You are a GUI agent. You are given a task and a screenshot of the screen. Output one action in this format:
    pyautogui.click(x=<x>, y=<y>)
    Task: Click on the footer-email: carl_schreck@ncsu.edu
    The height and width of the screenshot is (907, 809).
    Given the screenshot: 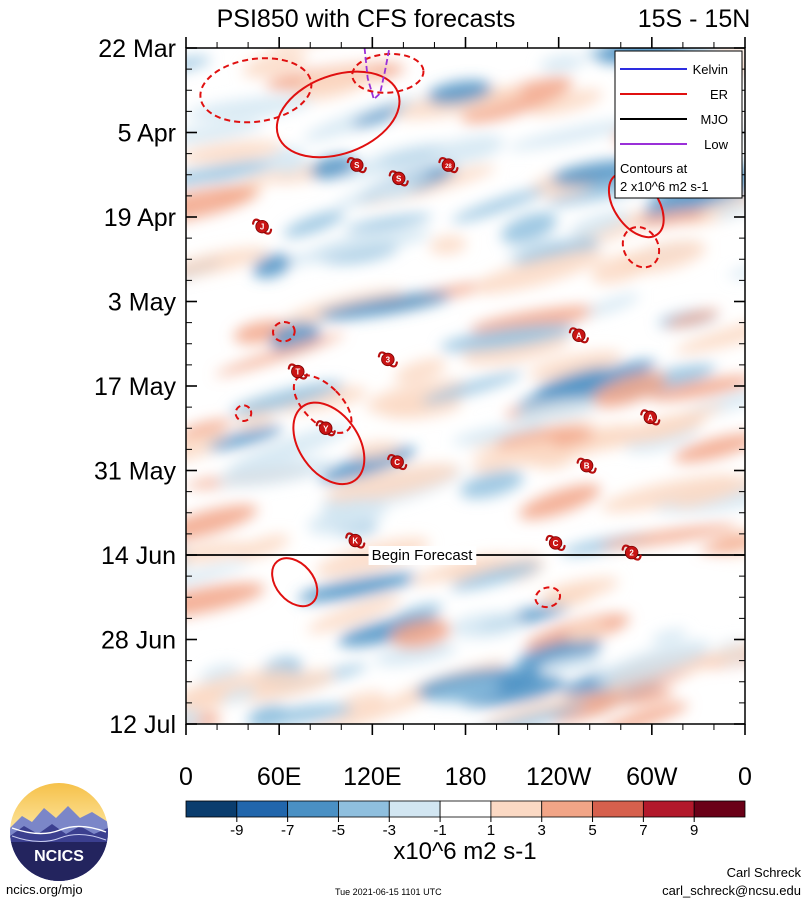 What is the action you would take?
    pyautogui.click(x=731, y=890)
    